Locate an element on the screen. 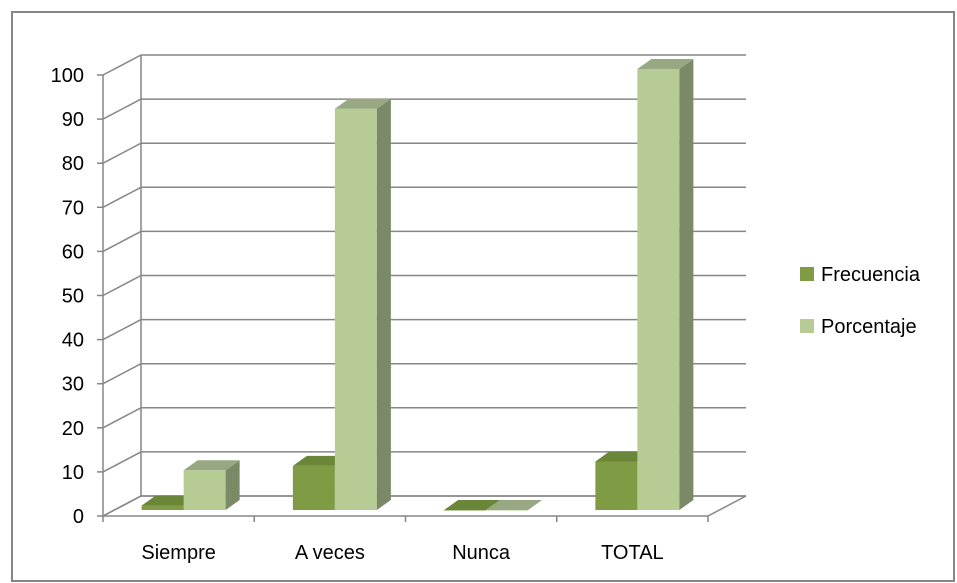  chart-floor is located at coordinates (424, 506).